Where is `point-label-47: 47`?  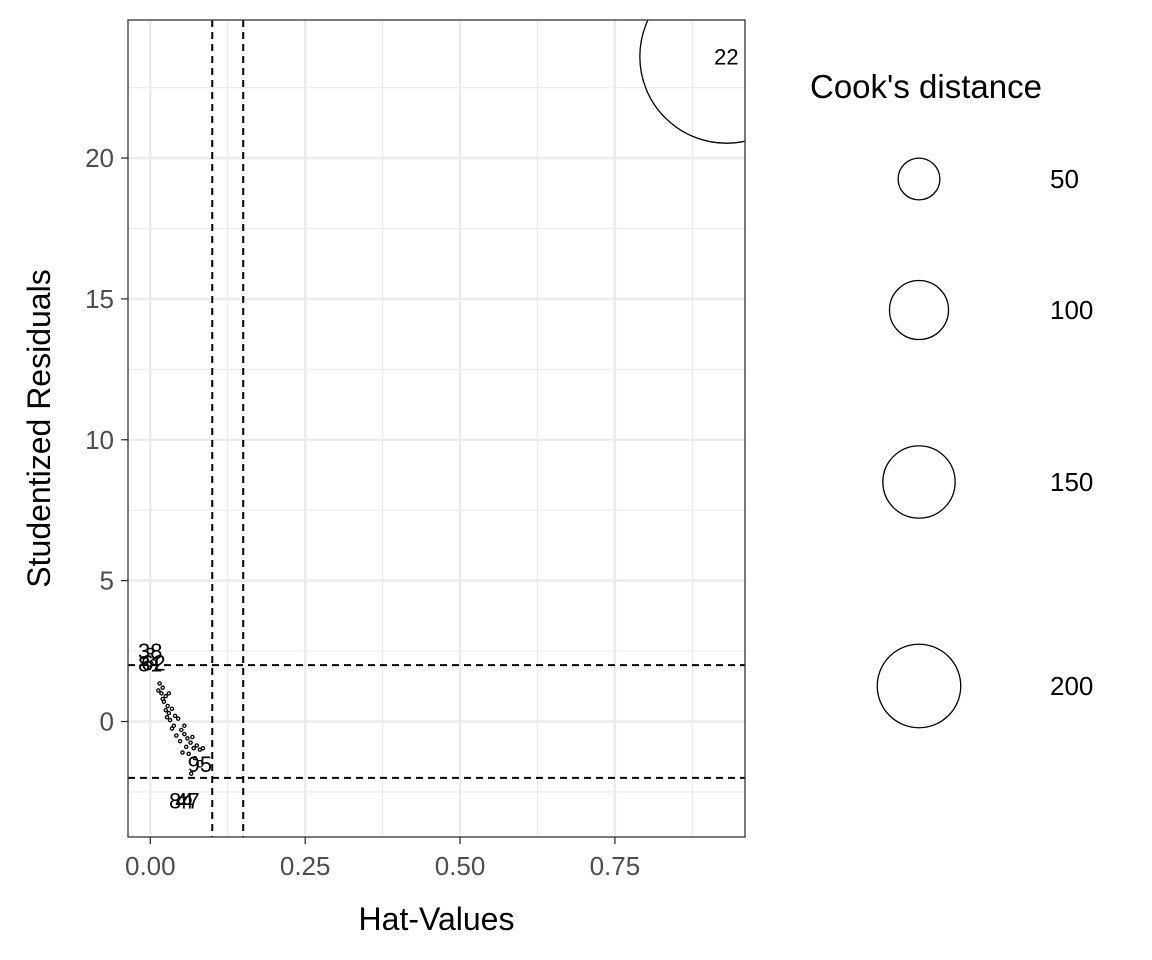 point-label-47: 47 is located at coordinates (187, 800).